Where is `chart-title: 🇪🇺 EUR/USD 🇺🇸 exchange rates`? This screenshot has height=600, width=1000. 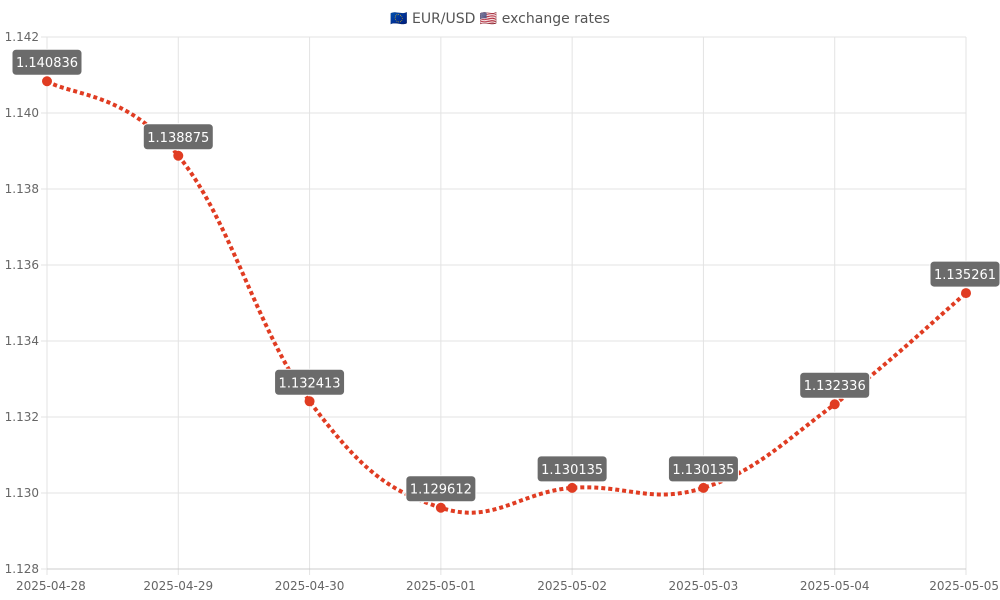
chart-title: 🇪🇺 EUR/USD 🇺🇸 exchange rates is located at coordinates (500, 19).